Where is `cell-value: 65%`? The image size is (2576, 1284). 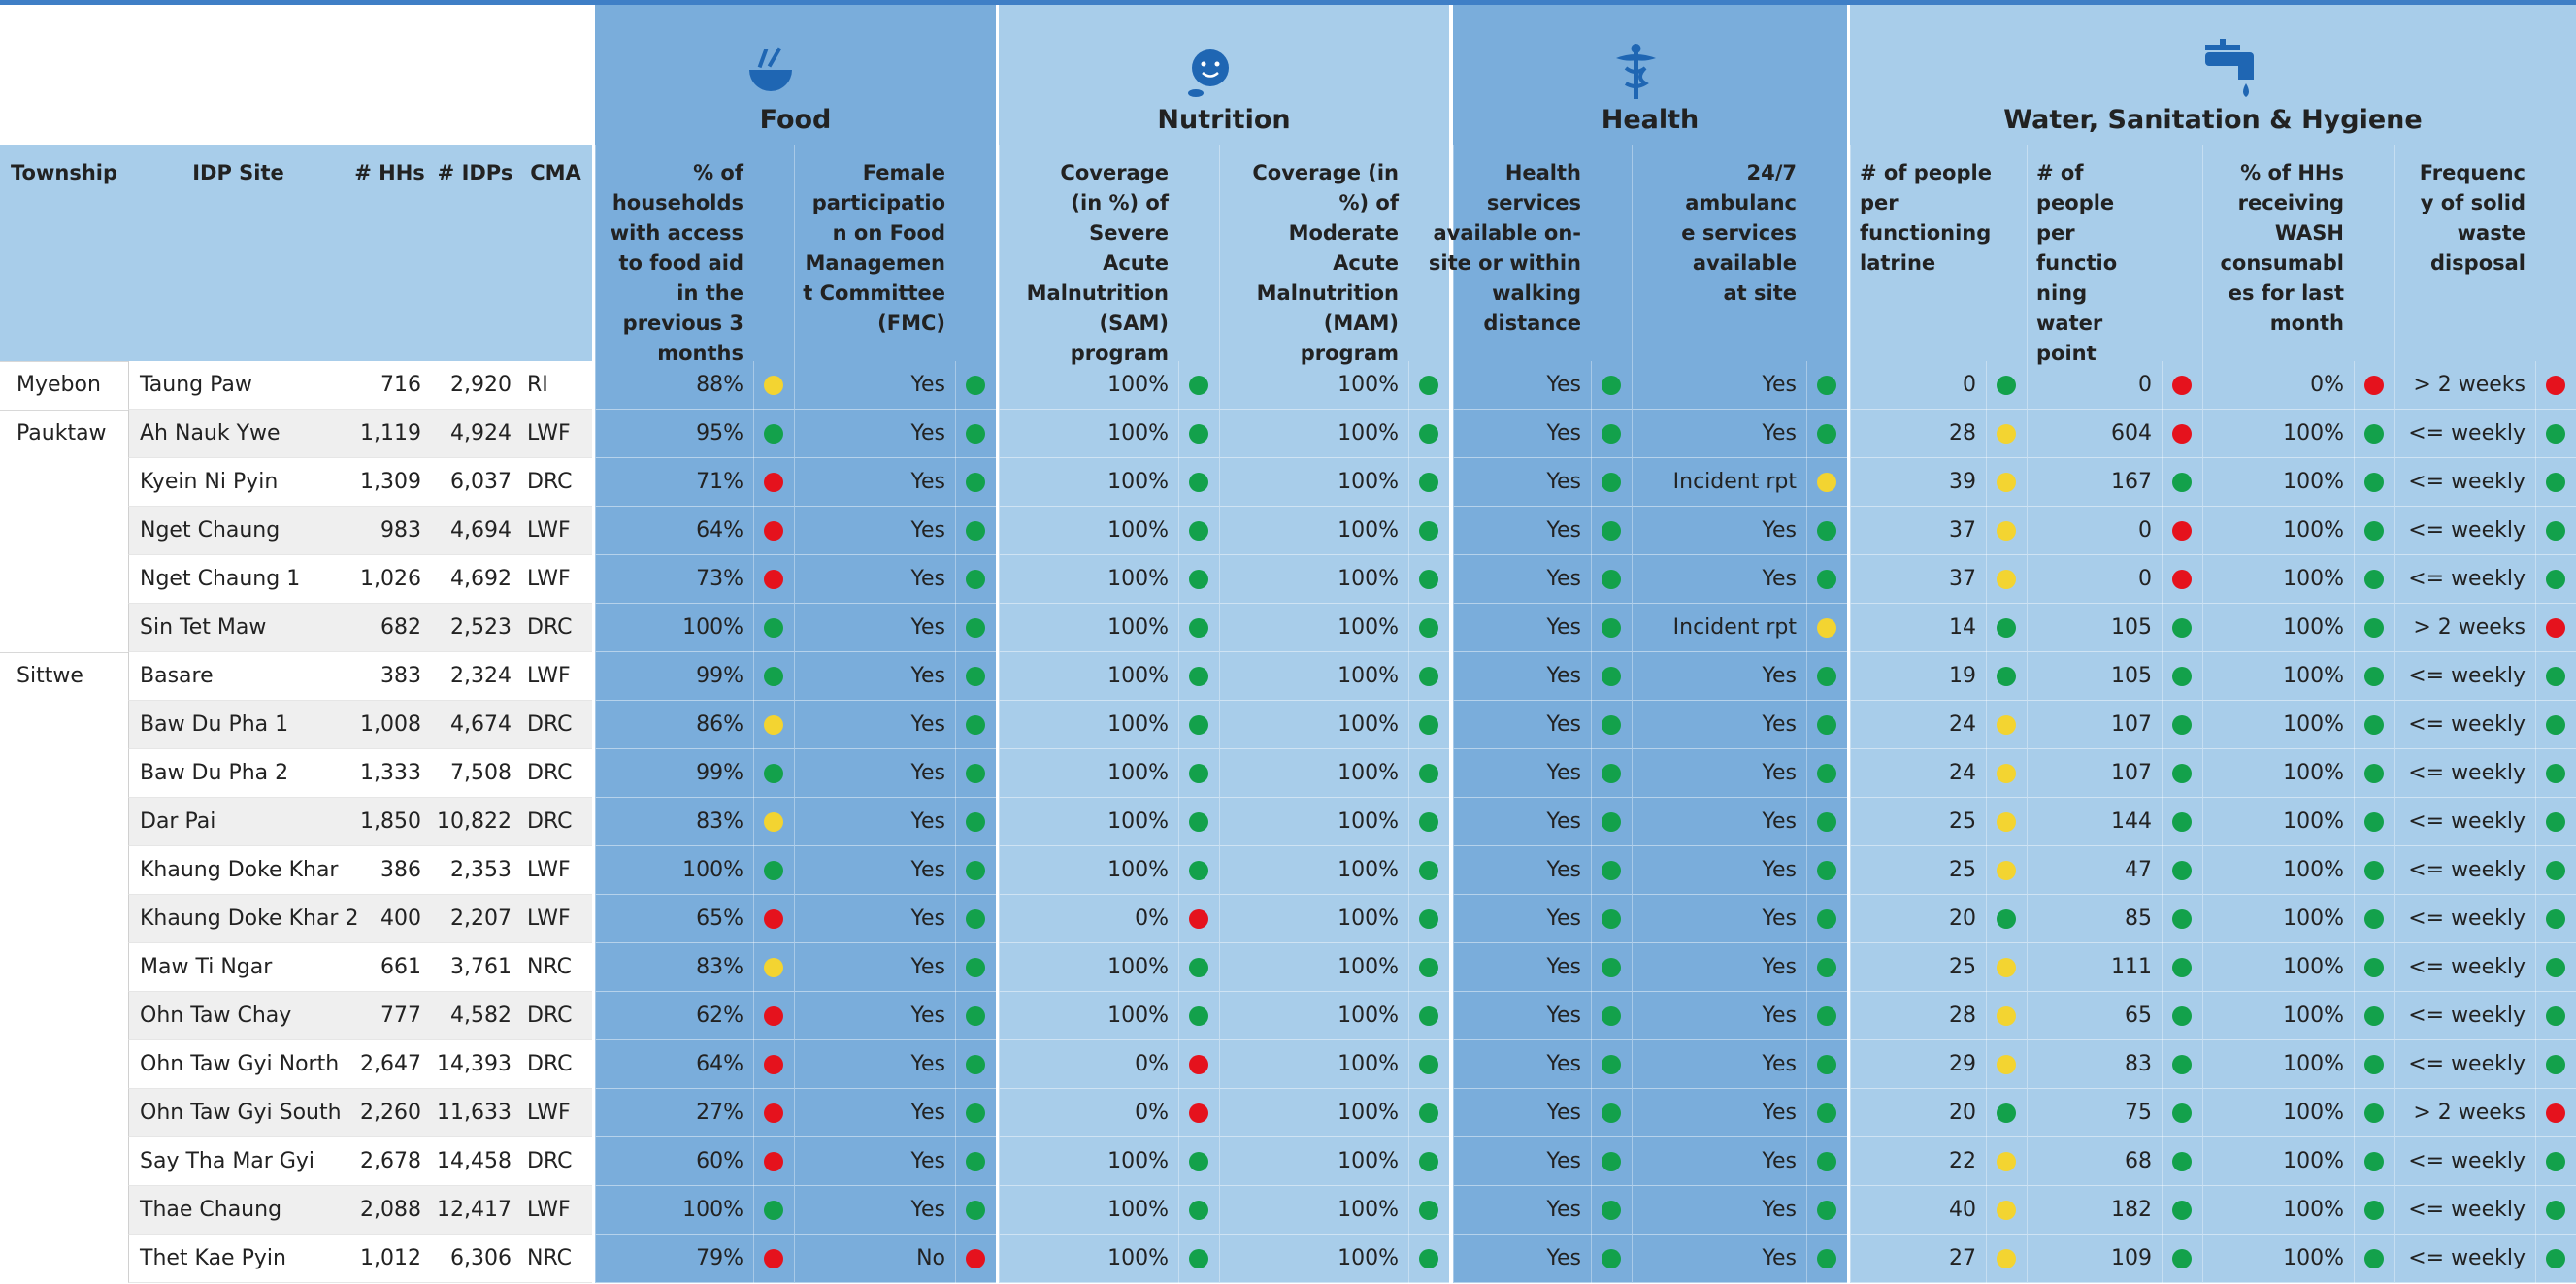 cell-value: 65% is located at coordinates (719, 919).